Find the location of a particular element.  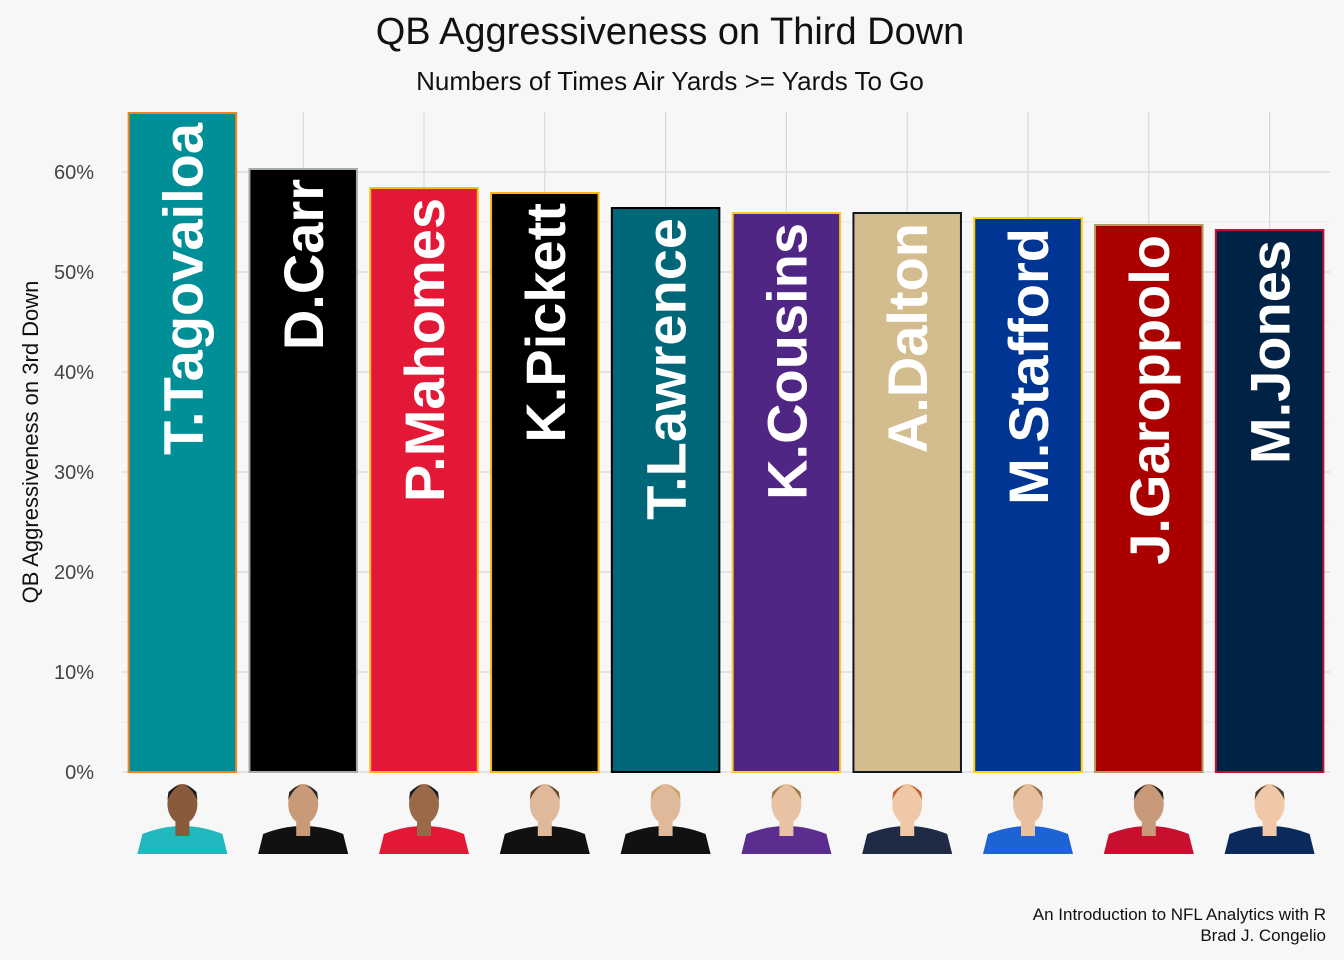

bar-dcarr is located at coordinates (303, 470).